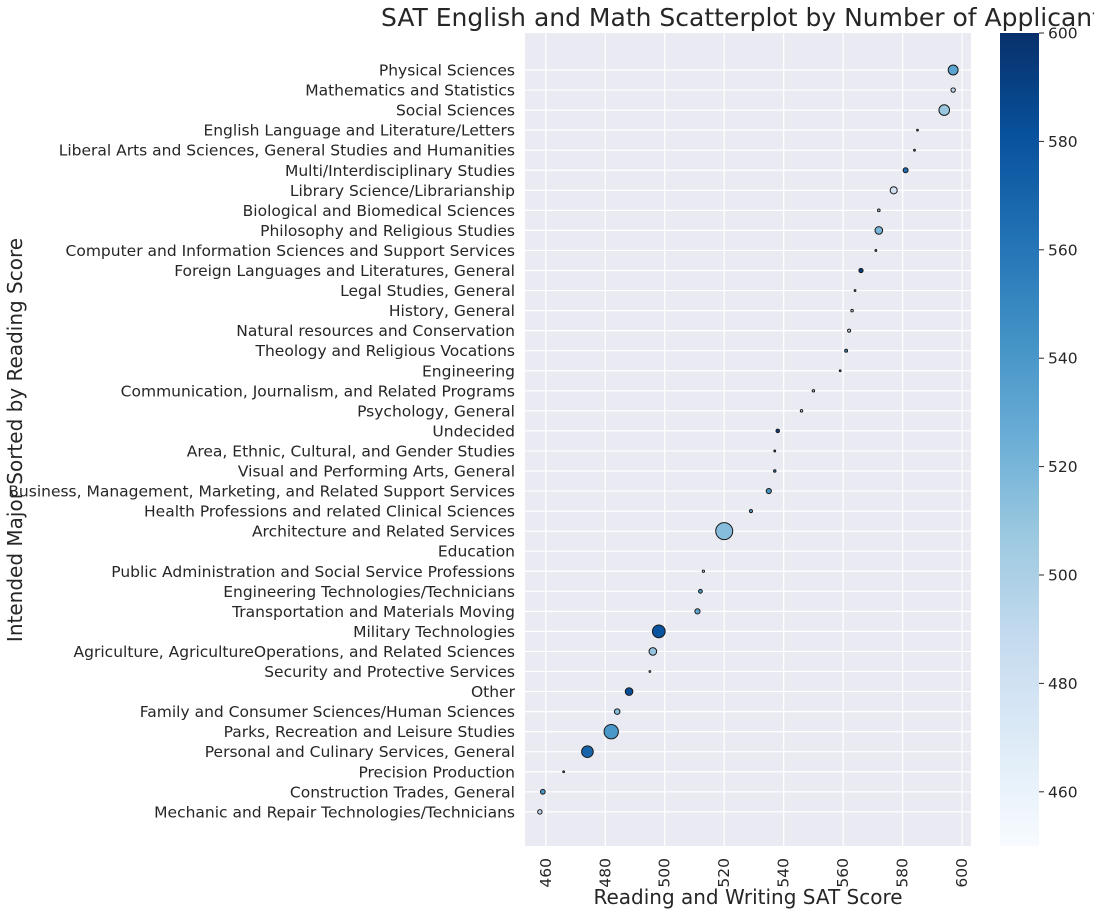 The height and width of the screenshot is (914, 1094). What do you see at coordinates (1063, 467) in the screenshot?
I see `colorbar-tick-label: 520` at bounding box center [1063, 467].